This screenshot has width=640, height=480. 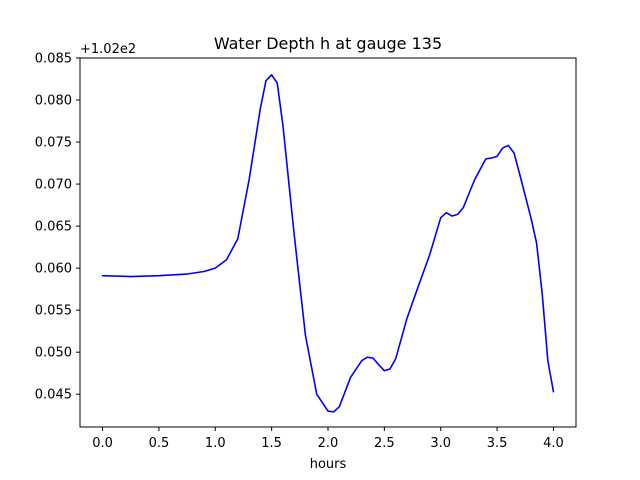 I want to click on y-tick-label: 0.050, so click(x=53, y=353).